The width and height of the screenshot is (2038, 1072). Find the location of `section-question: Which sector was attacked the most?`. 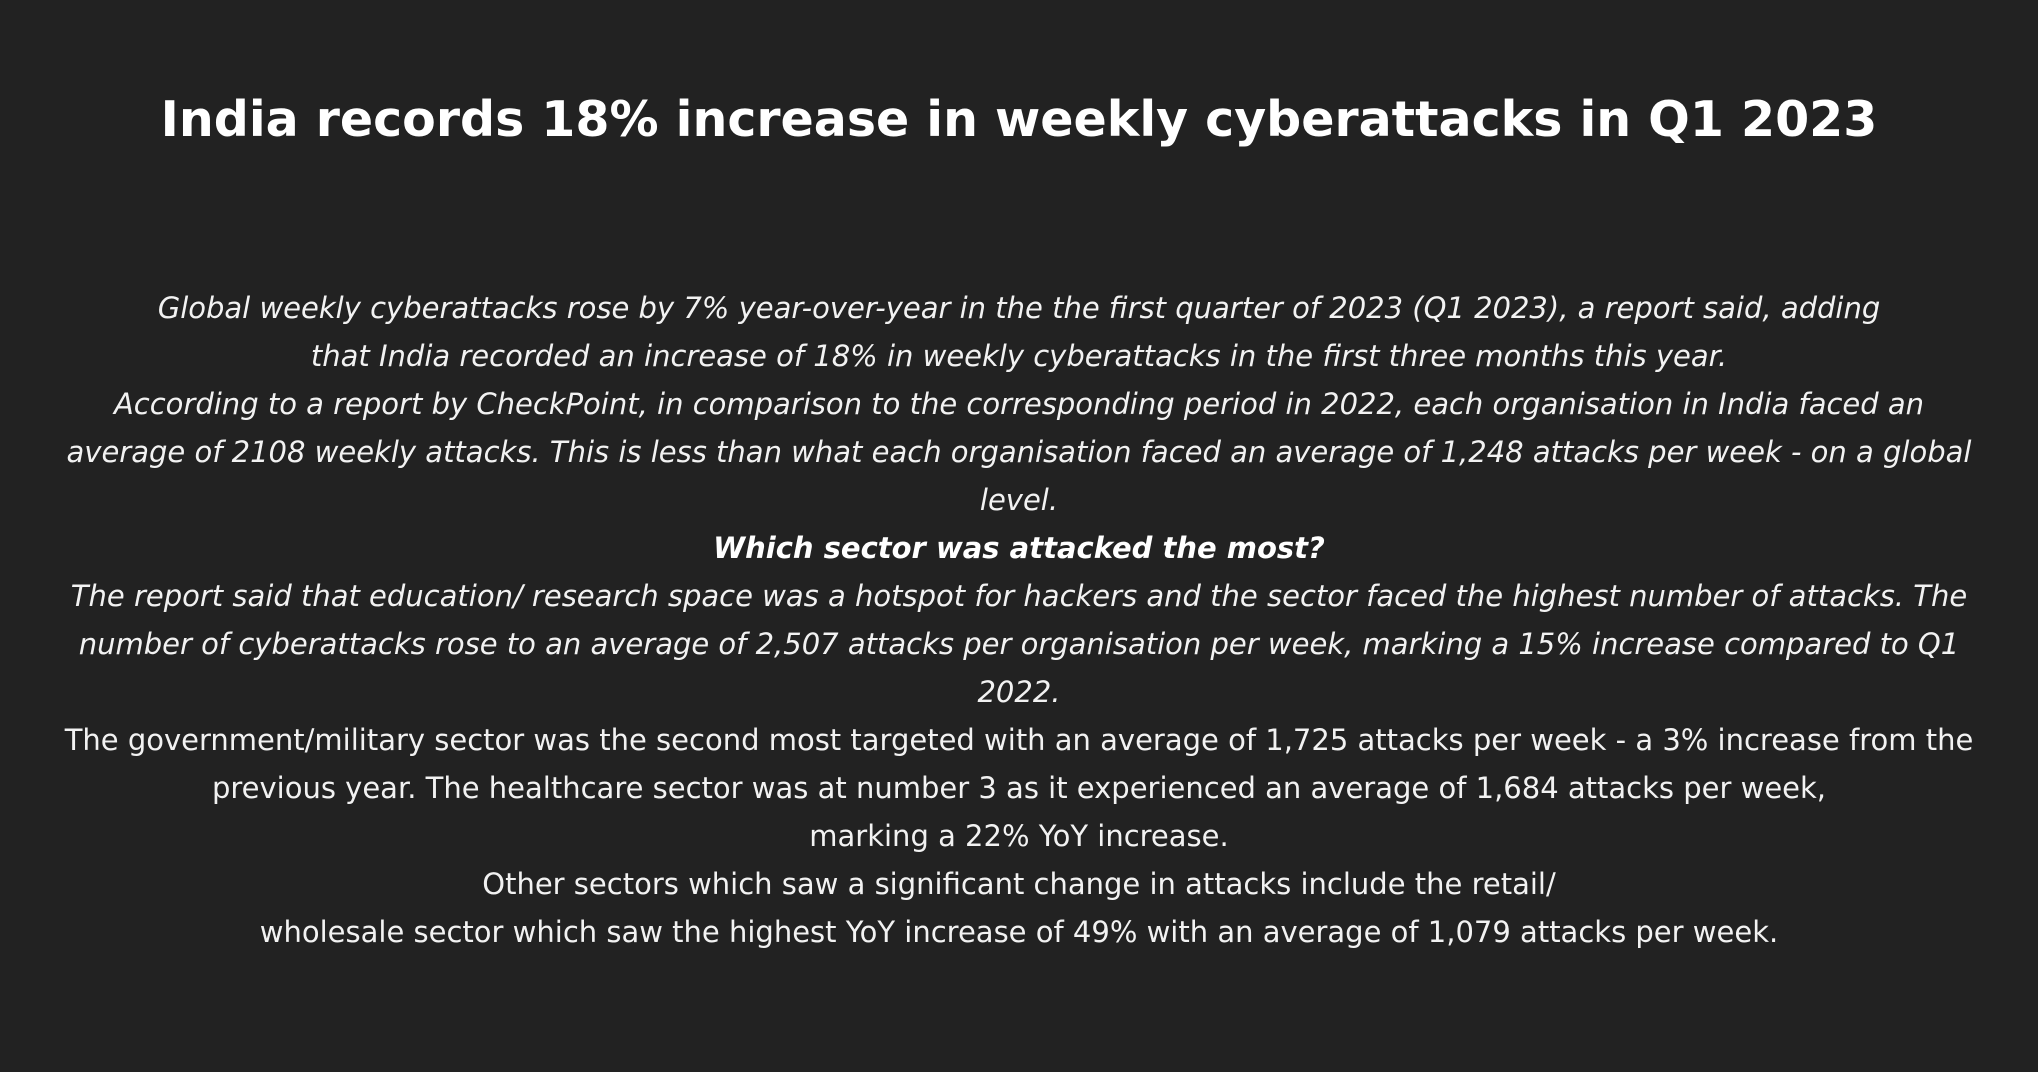

section-question: Which sector was attacked the most? is located at coordinates (1019, 548).